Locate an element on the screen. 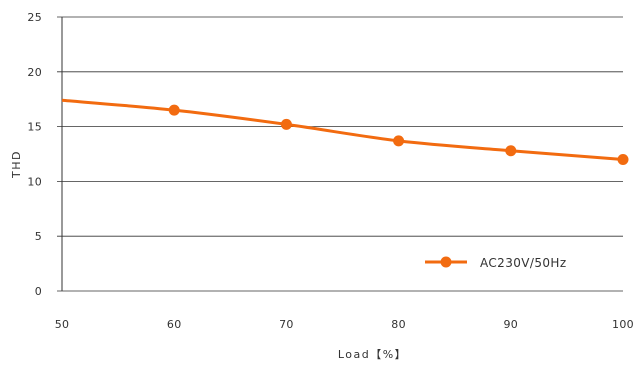 This screenshot has width=635, height=365. x-tick-label: 100 is located at coordinates (623, 324).